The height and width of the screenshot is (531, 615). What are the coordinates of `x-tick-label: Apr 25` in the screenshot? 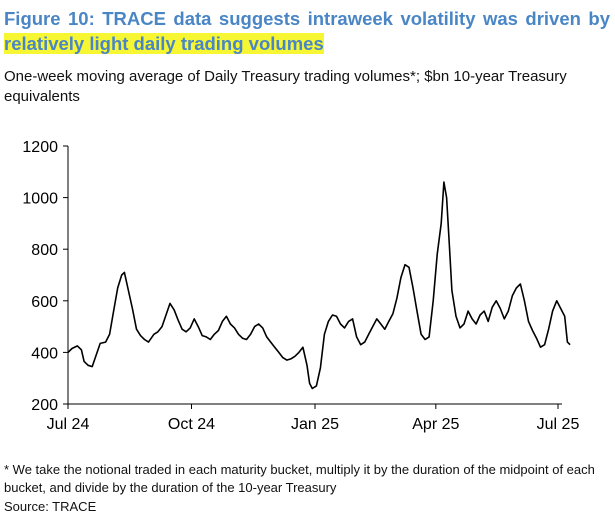 It's located at (435, 424).